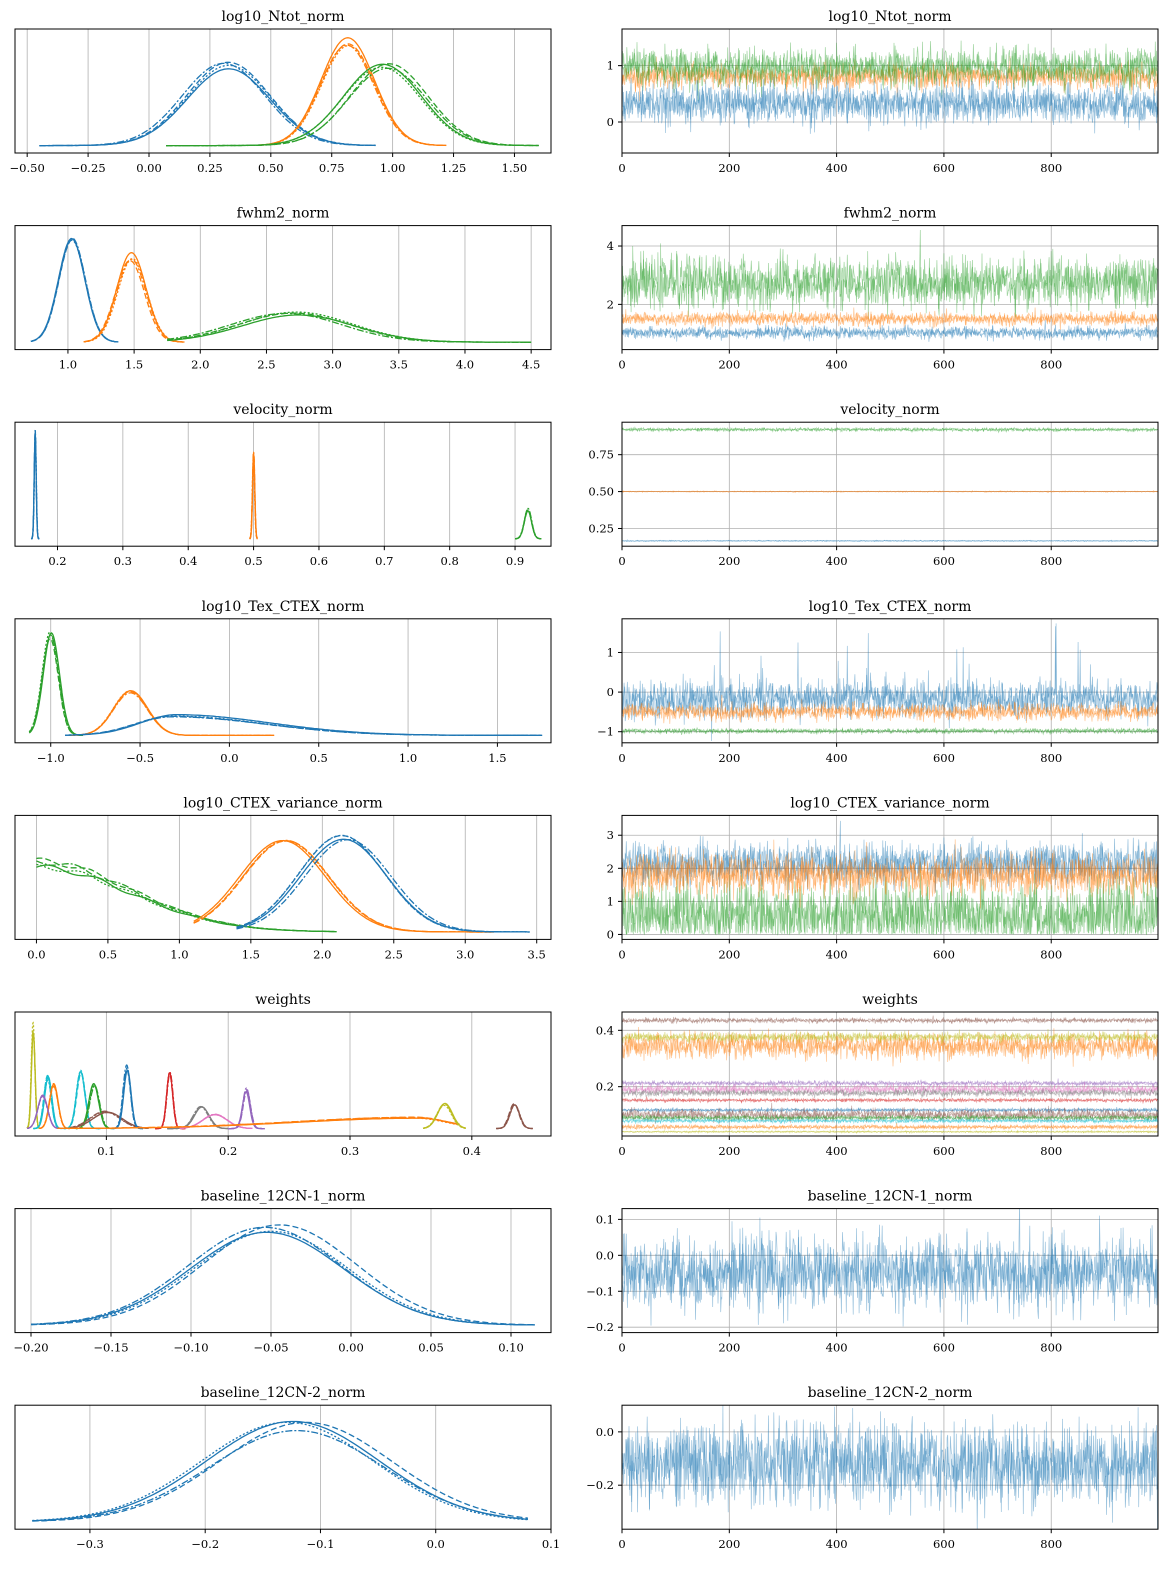 The width and height of the screenshot is (1169, 1571). Describe the element at coordinates (889, 803) in the screenshot. I see `panel-title: log10_CTEX_variance_norm` at that location.